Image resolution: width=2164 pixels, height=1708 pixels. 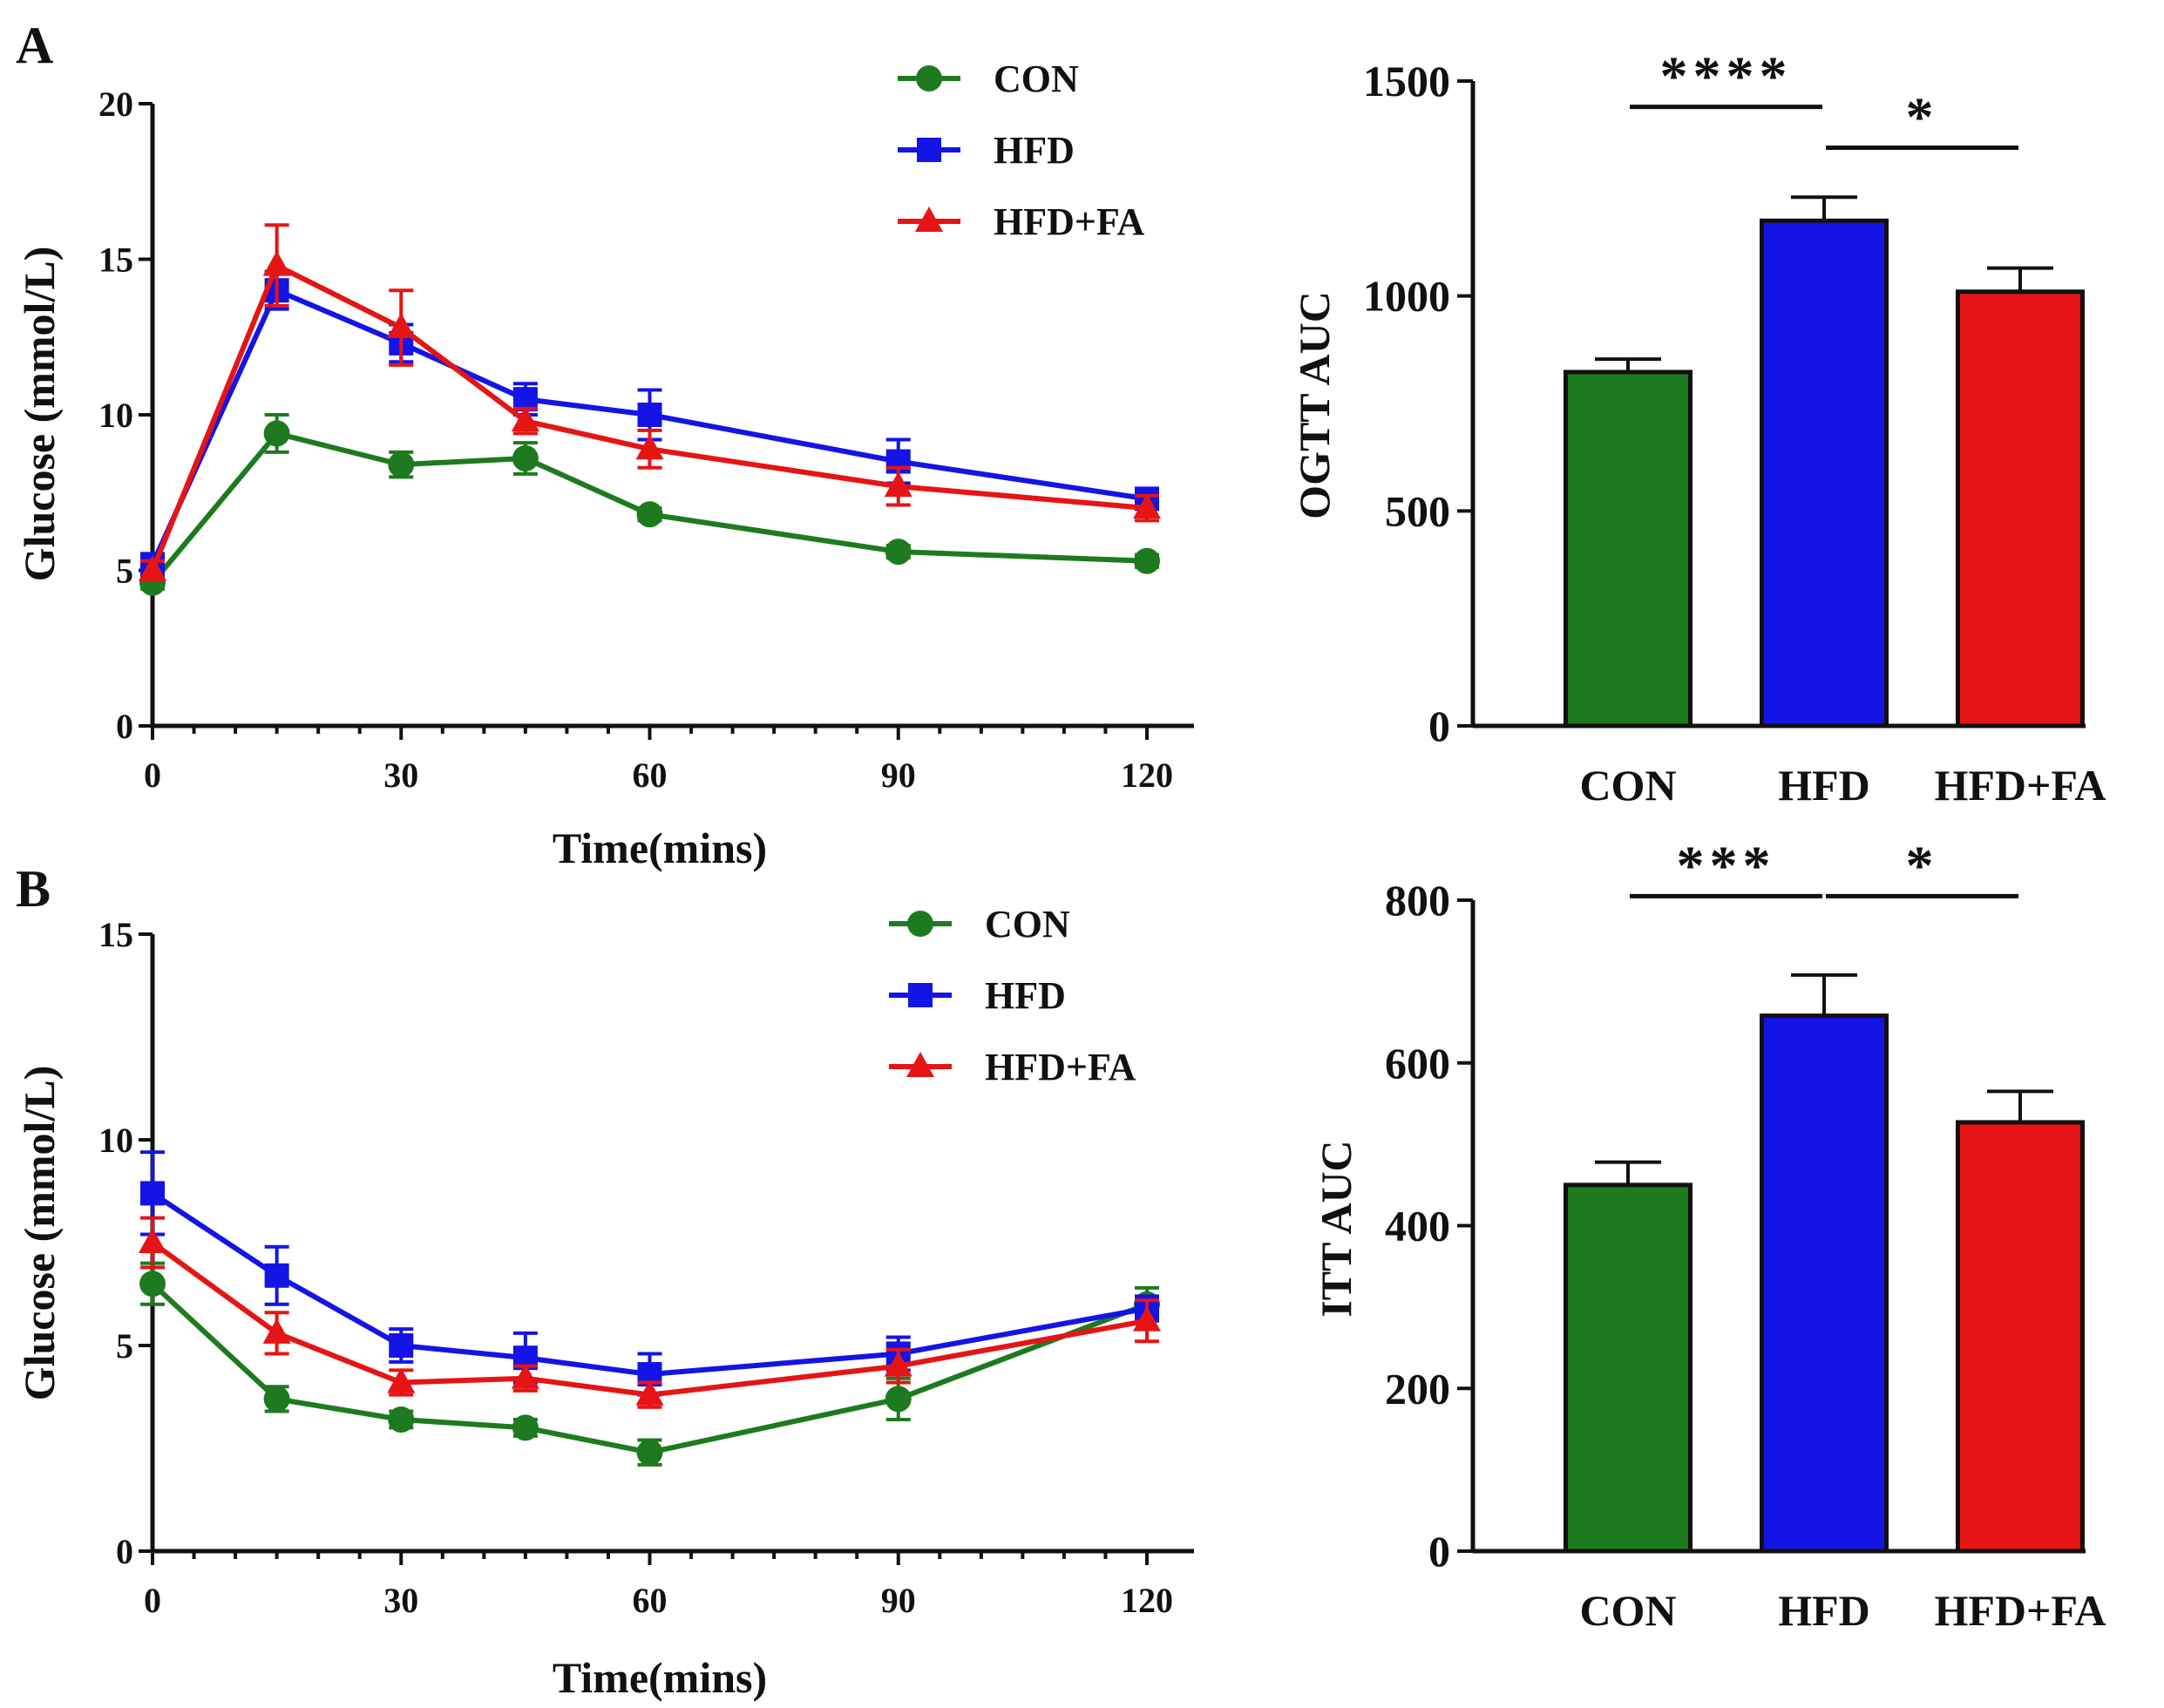 I want to click on line-chart-b-ylabel: Glucose (mmol/L), so click(x=39, y=1233).